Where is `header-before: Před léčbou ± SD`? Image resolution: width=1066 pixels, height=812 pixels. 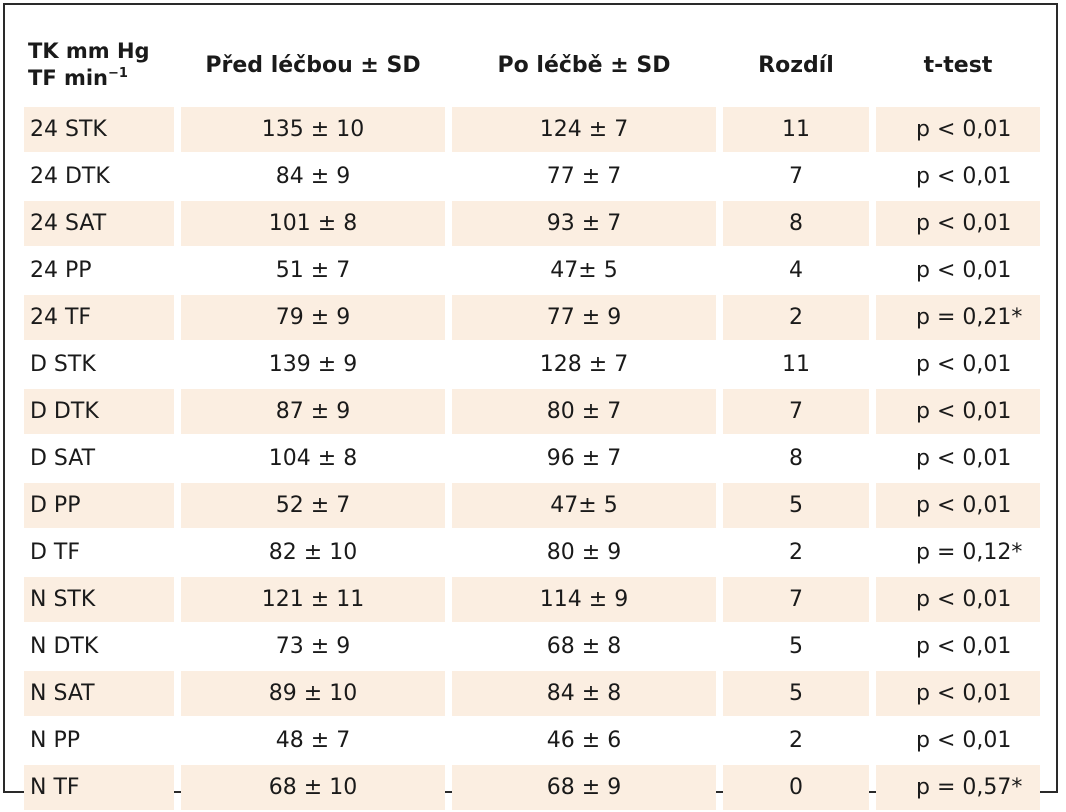 header-before: Před léčbou ± SD is located at coordinates (313, 65).